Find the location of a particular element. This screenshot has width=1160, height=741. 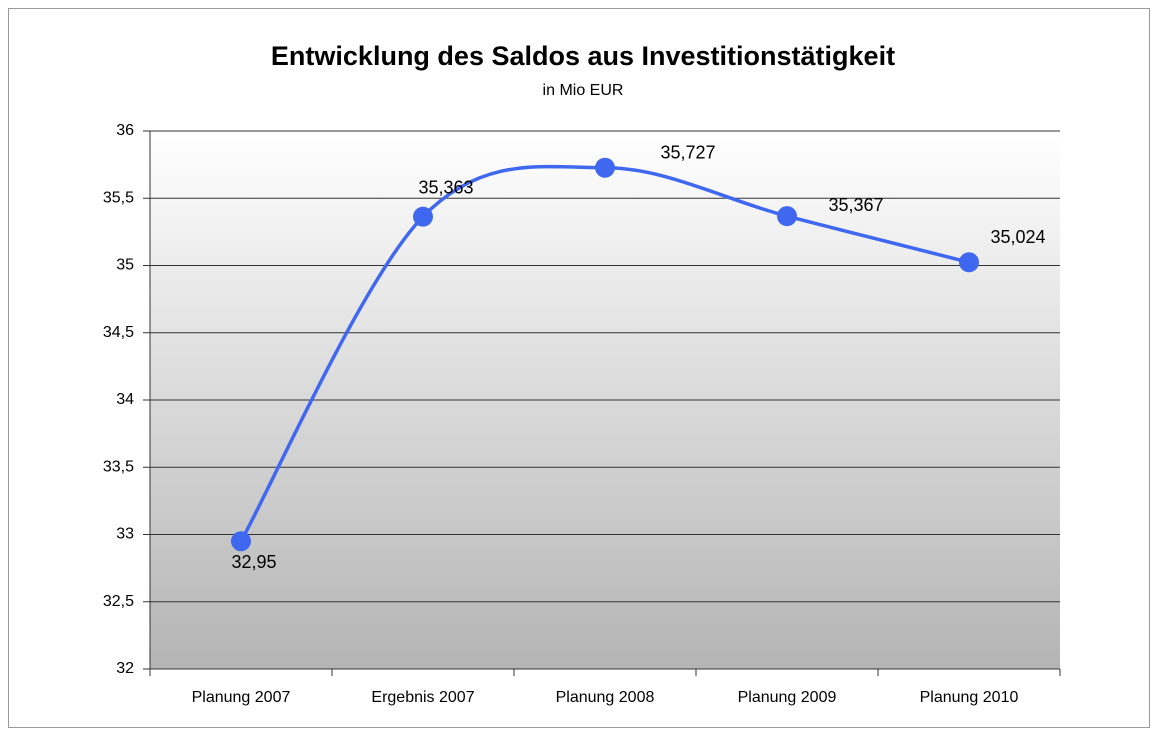

x-tick-label: Planung 2009 is located at coordinates (787, 697).